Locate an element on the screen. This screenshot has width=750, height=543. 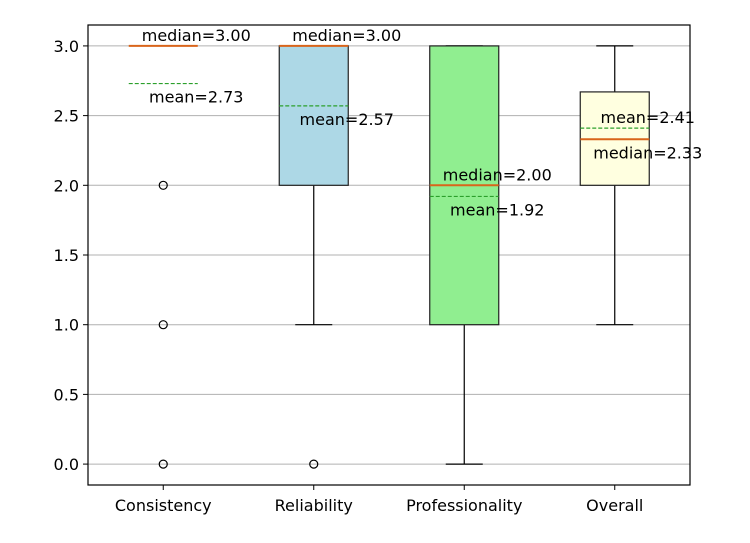
x-tick-label: Professionality is located at coordinates (464, 505).